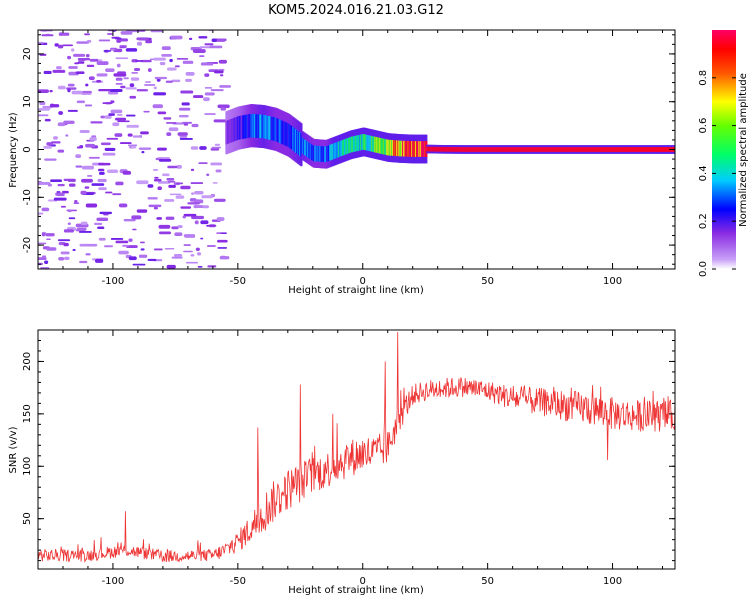  I want to click on snr-ylabel: SNR (v/v), so click(13, 449).